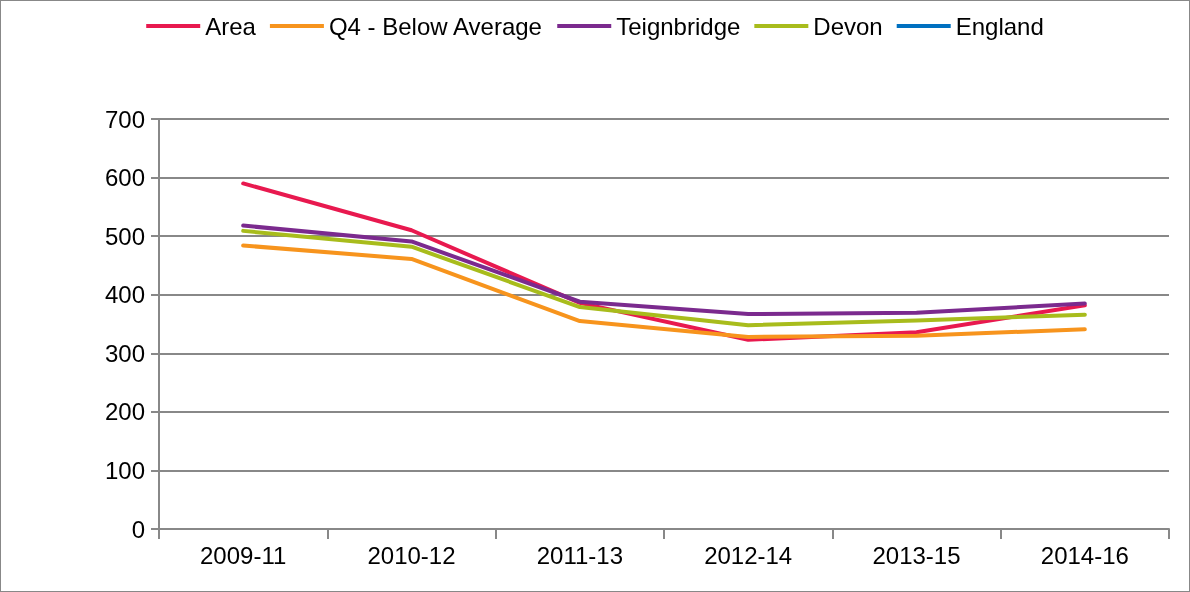 The image size is (1190, 592). I want to click on legend-label: Q4 - Below Average, so click(435, 26).